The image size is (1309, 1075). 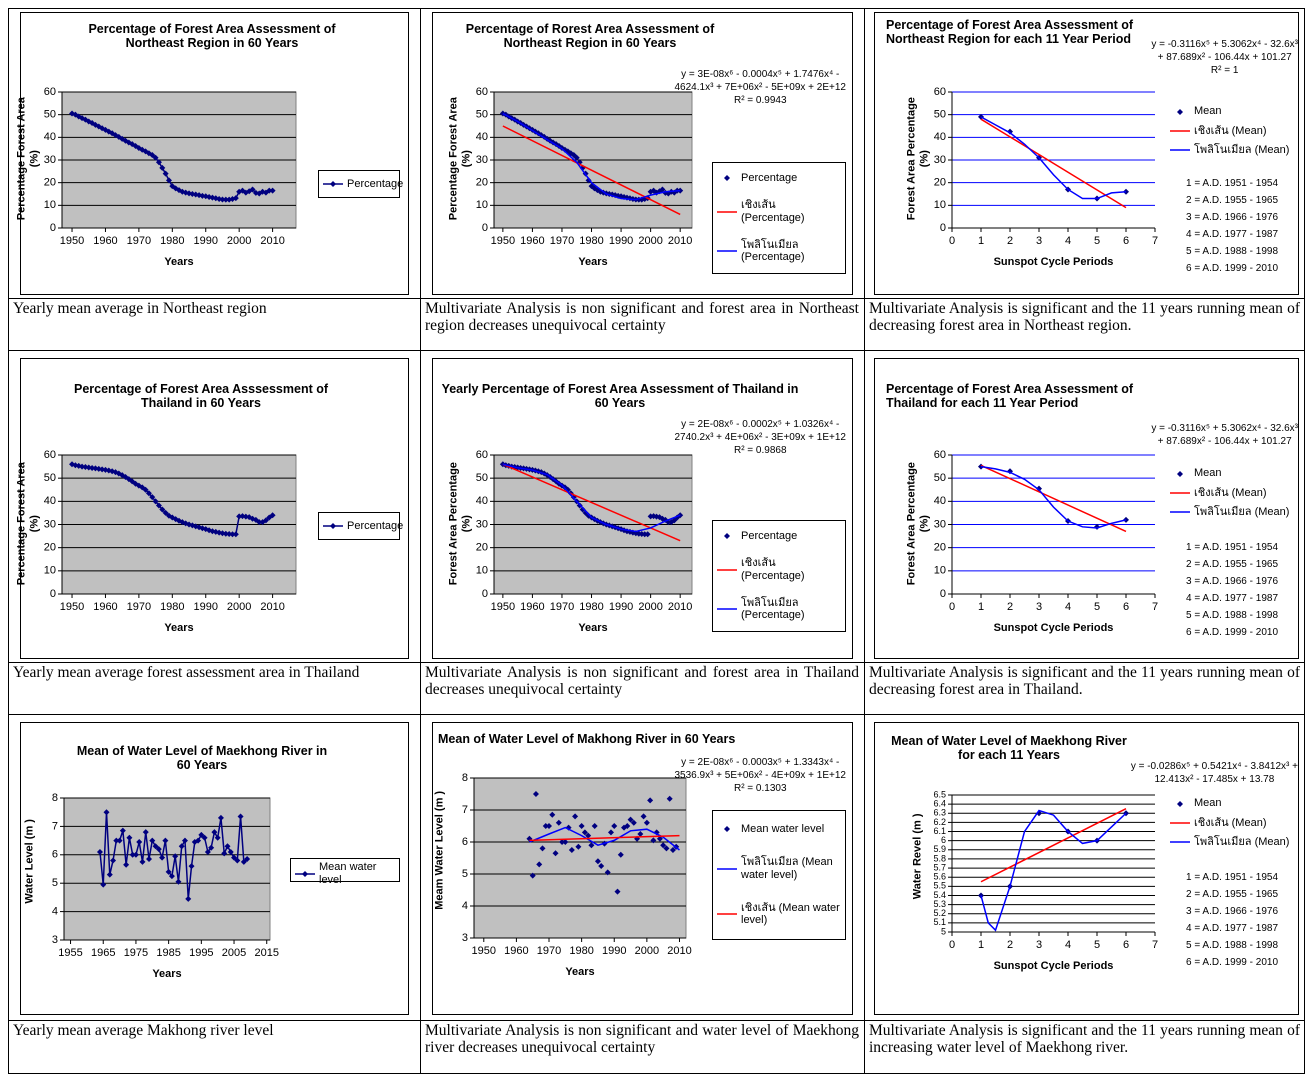 I want to click on equation-line: R² = 0.1303, so click(x=760, y=788).